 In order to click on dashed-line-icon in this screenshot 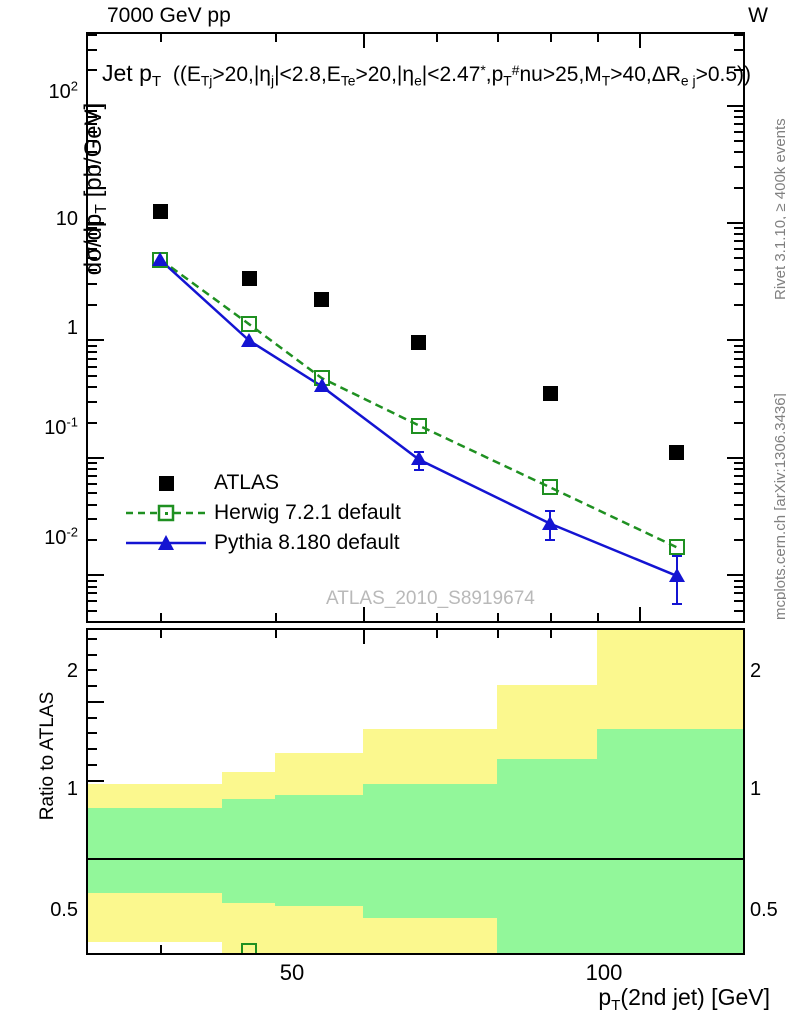, I will do `click(166, 513)`.